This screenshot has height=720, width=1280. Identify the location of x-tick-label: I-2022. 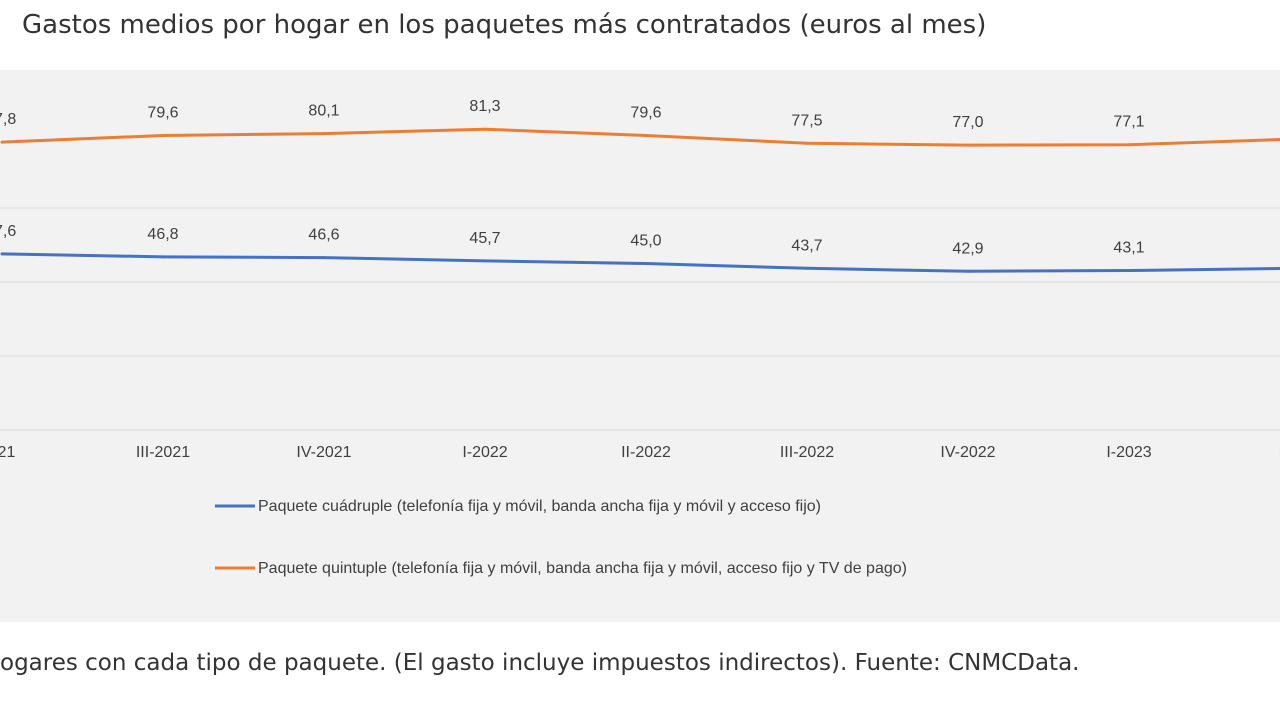
(484, 452).